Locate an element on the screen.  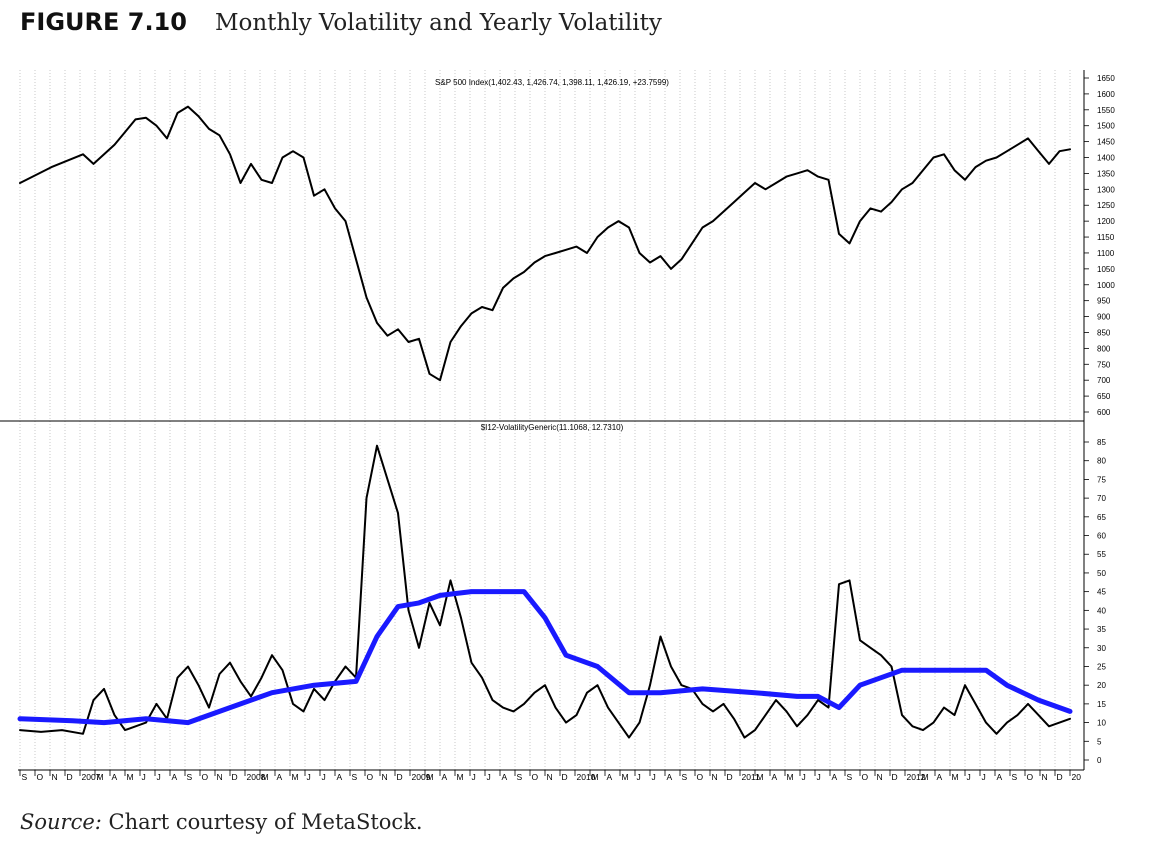
y-tick-label: 1600 is located at coordinates (1106, 94).